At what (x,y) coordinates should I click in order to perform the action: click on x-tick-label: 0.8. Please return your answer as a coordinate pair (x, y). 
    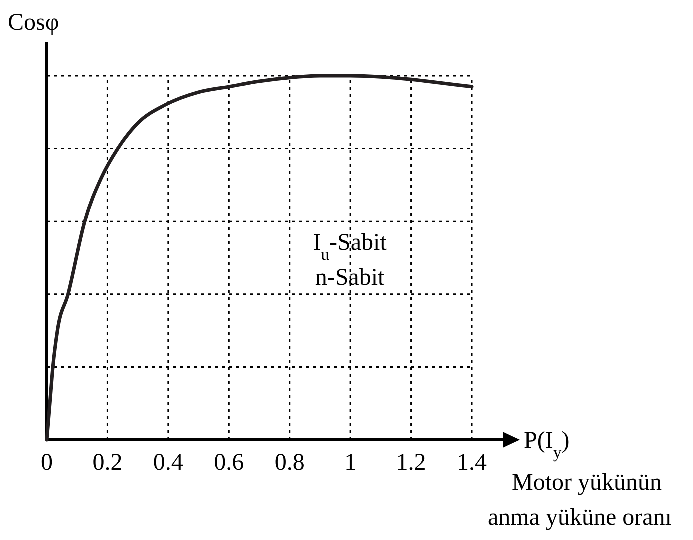
    Looking at the image, I should click on (289, 463).